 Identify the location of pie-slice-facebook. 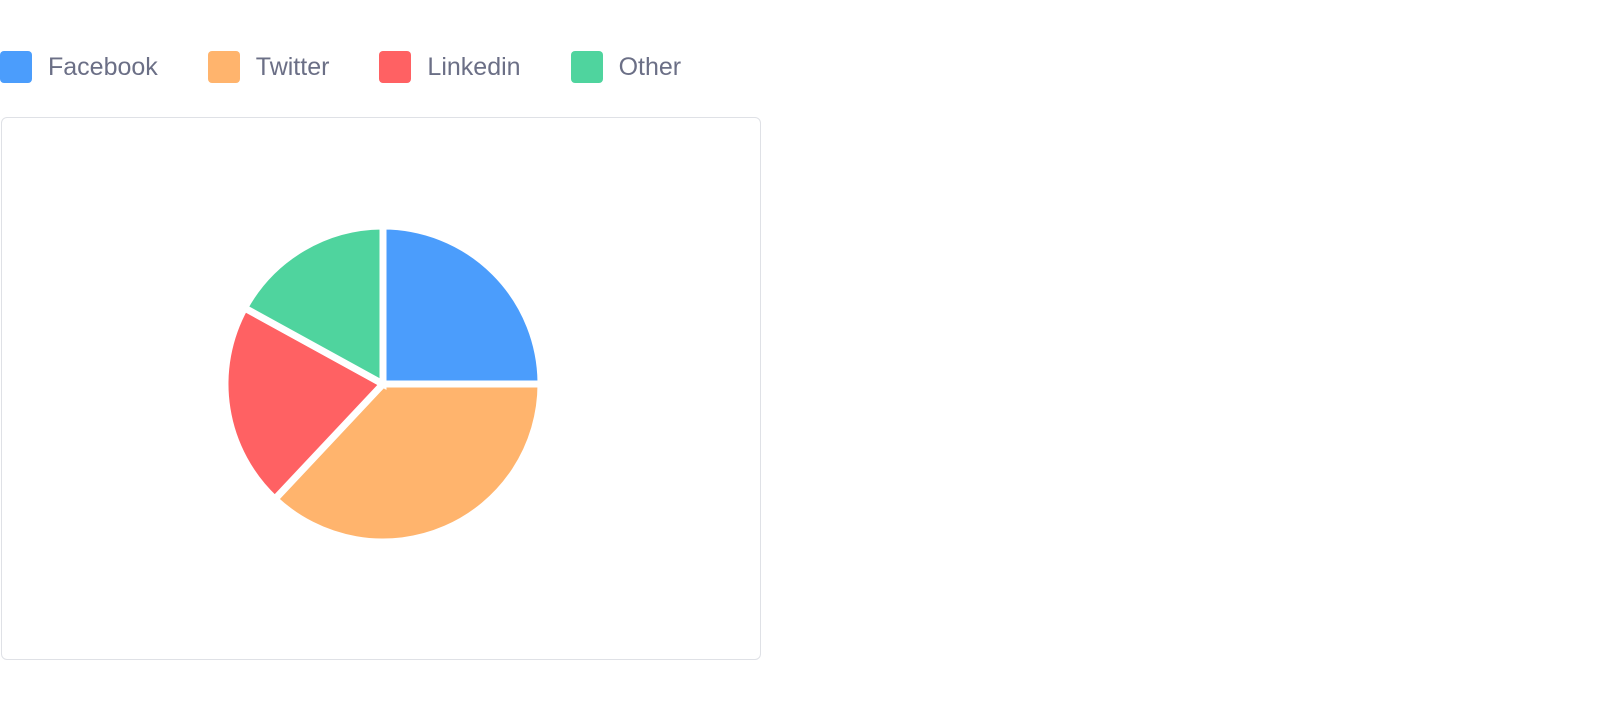
(462, 305).